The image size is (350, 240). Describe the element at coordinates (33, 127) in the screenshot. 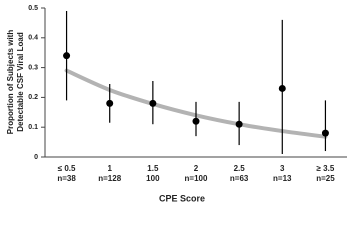

I see `y-tick-label: 0.1` at that location.